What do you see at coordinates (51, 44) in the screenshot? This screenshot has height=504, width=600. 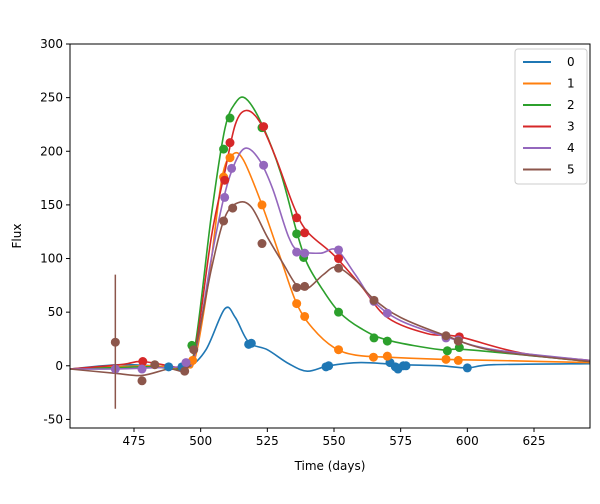 I see `y-tick-label: 300` at bounding box center [51, 44].